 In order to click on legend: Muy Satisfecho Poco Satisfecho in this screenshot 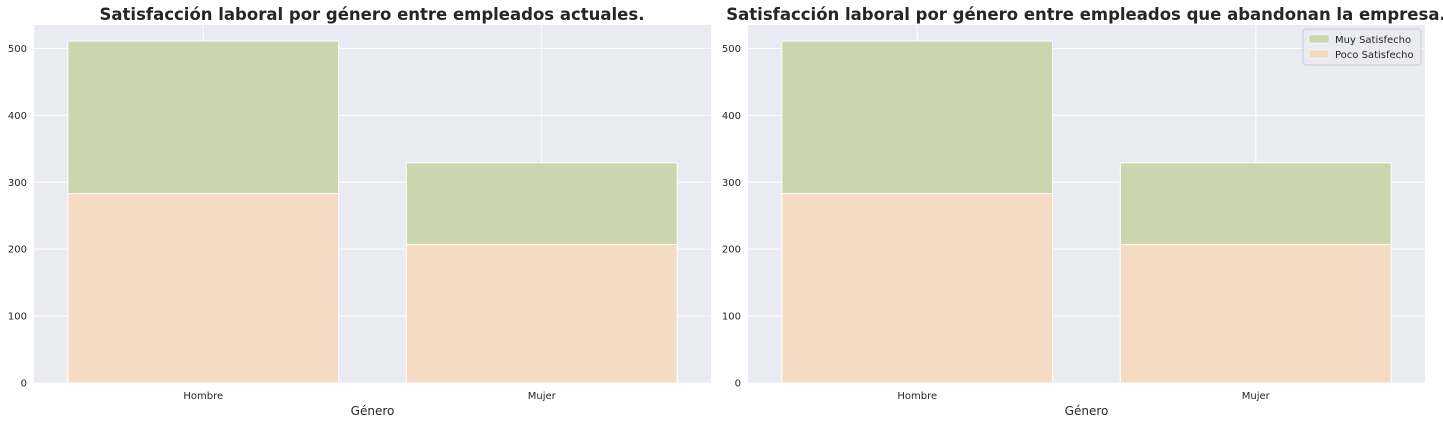, I will do `click(1362, 47)`.